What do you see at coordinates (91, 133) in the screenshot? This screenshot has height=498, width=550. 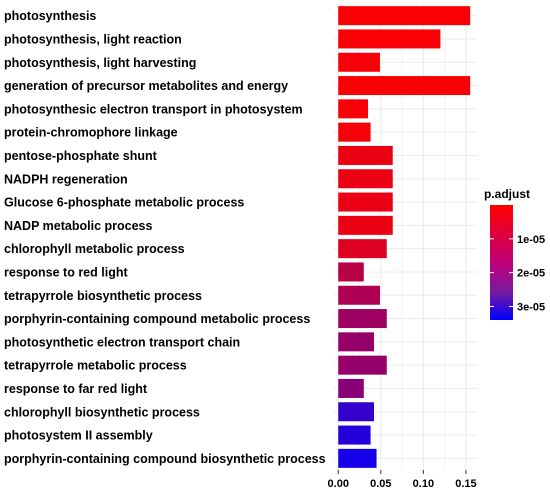 I see `category-label: protein-chromophore linkage` at bounding box center [91, 133].